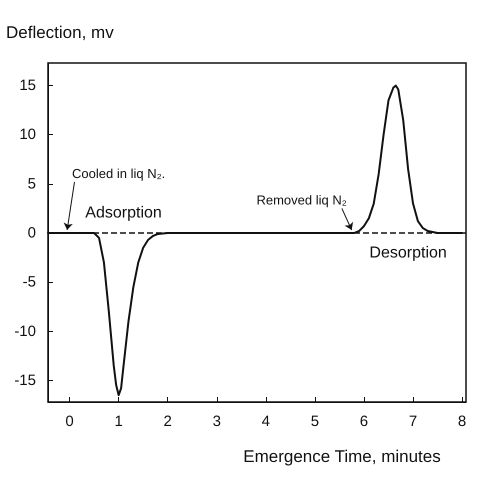 The image size is (478, 489). Describe the element at coordinates (462, 421) in the screenshot. I see `x-tick-label: 8` at that location.